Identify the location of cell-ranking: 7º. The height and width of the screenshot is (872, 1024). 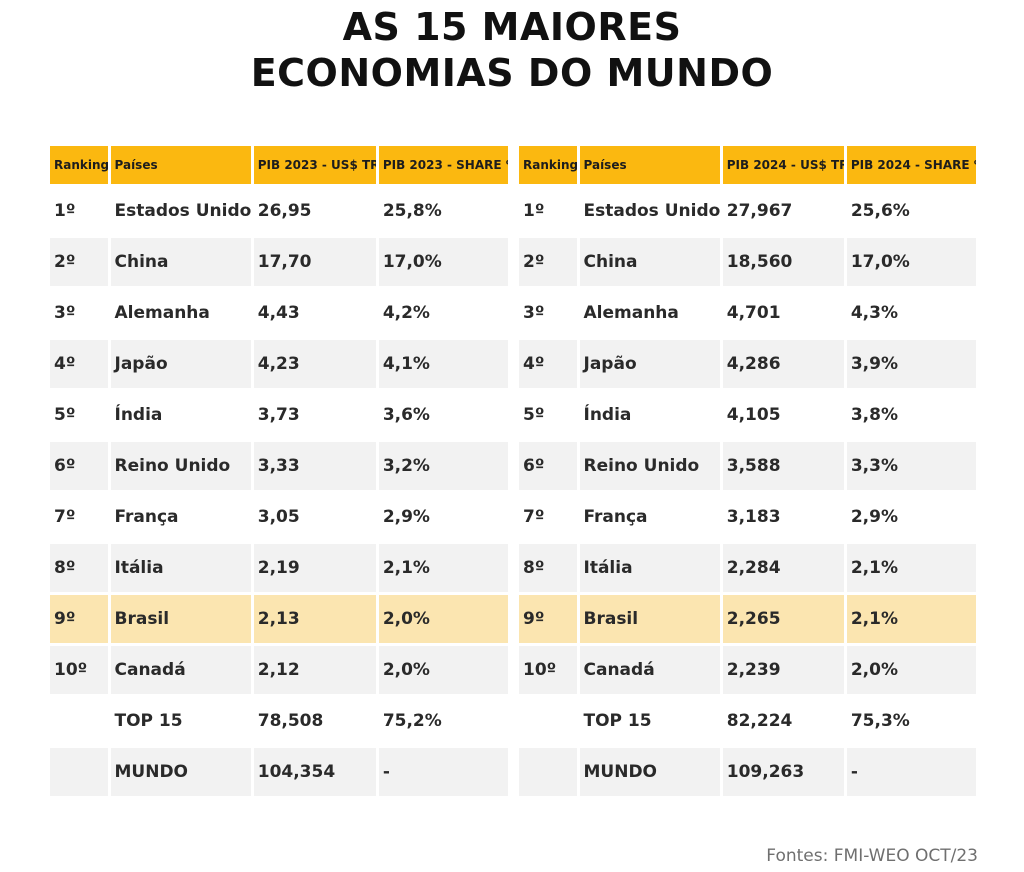
(548, 517).